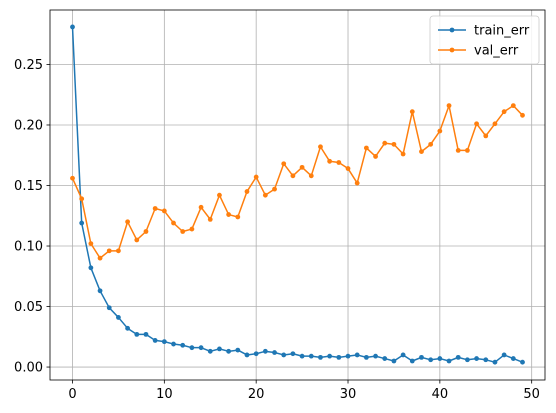 The width and height of the screenshot is (556, 413). I want to click on x-tick-label: 20, so click(256, 394).